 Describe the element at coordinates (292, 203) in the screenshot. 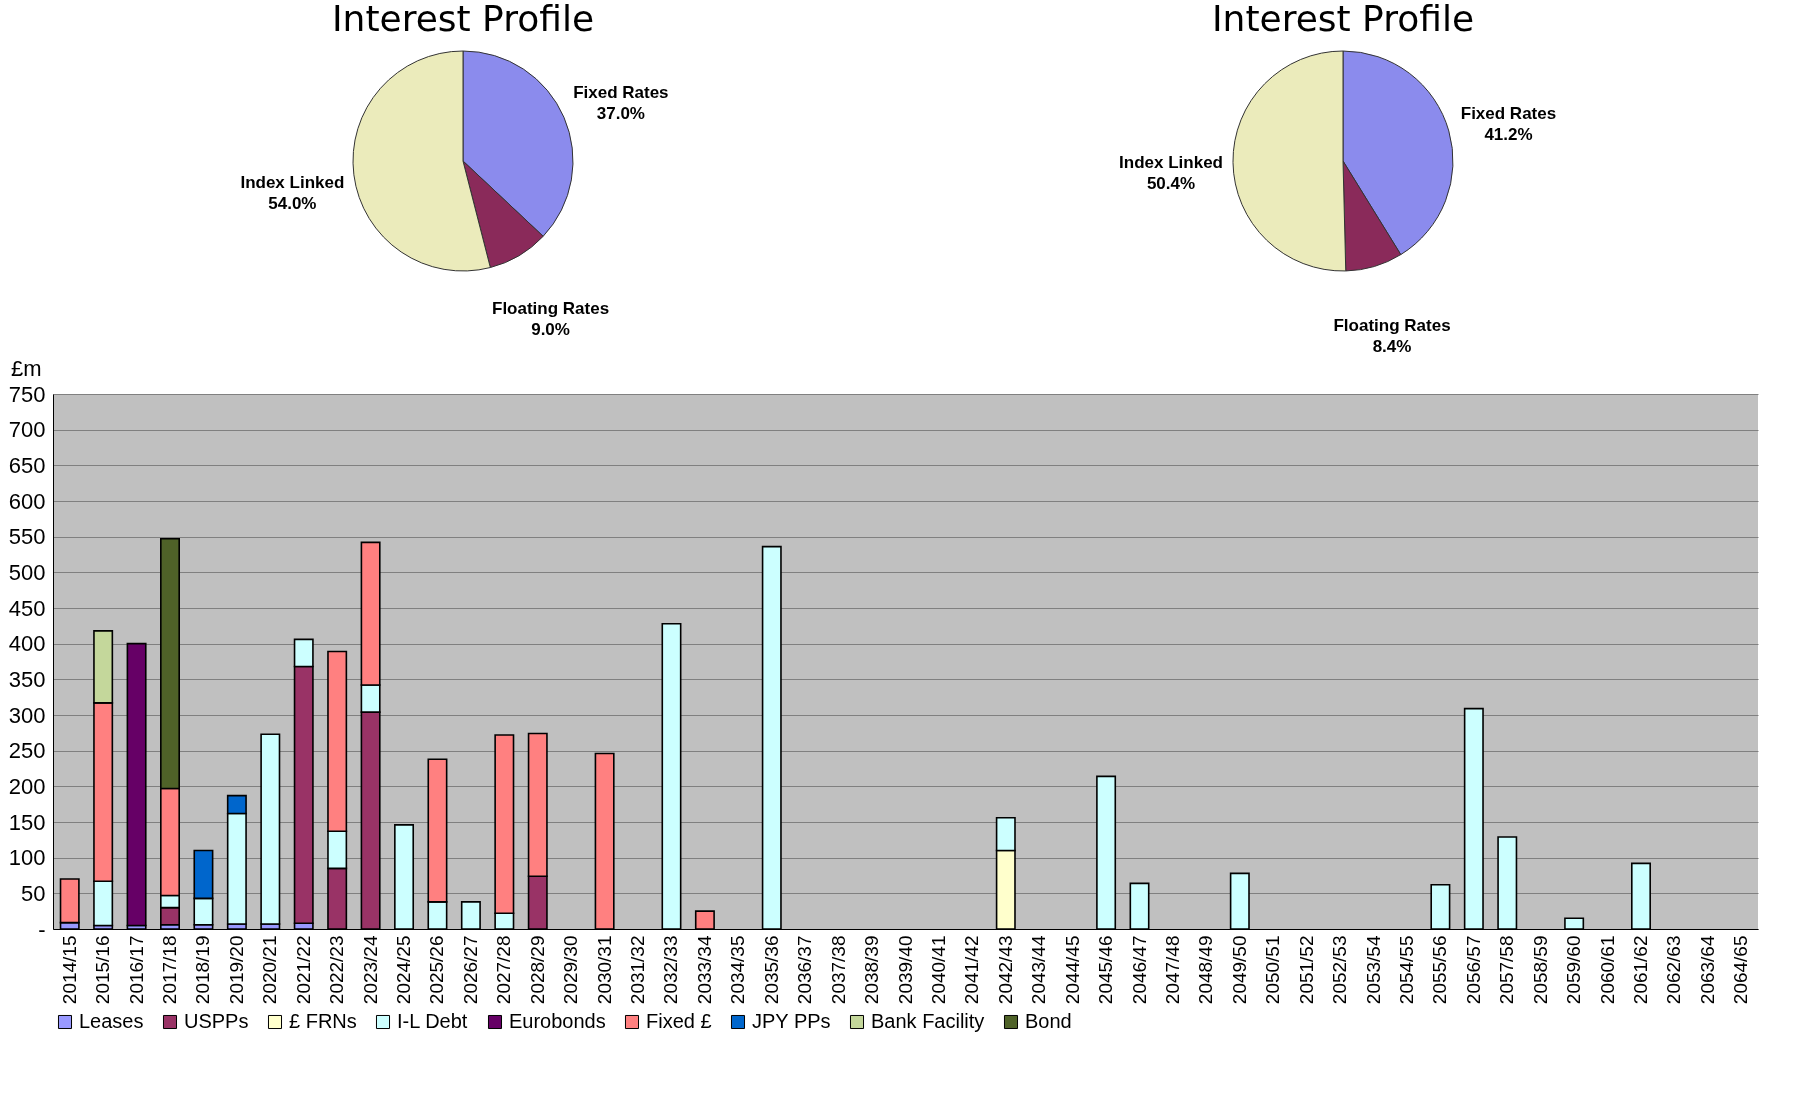

I see `data-label: 54.0%` at that location.